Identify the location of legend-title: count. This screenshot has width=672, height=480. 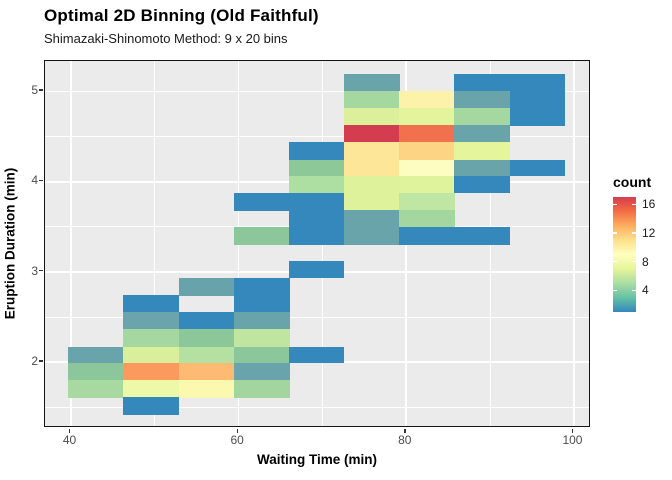
(632, 182).